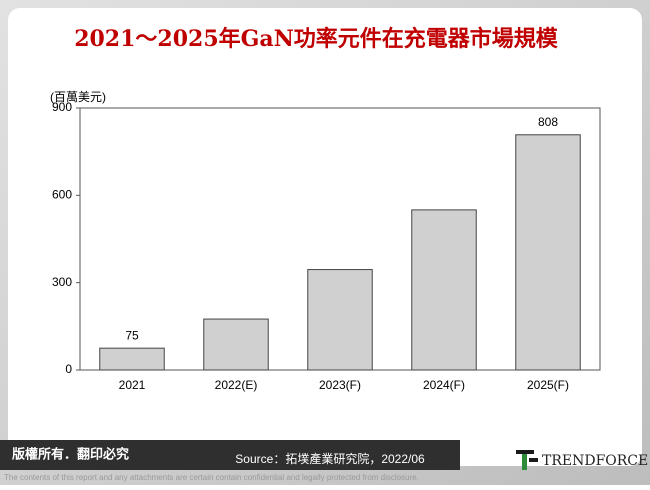  What do you see at coordinates (62, 282) in the screenshot?
I see `y-tick-label: 300` at bounding box center [62, 282].